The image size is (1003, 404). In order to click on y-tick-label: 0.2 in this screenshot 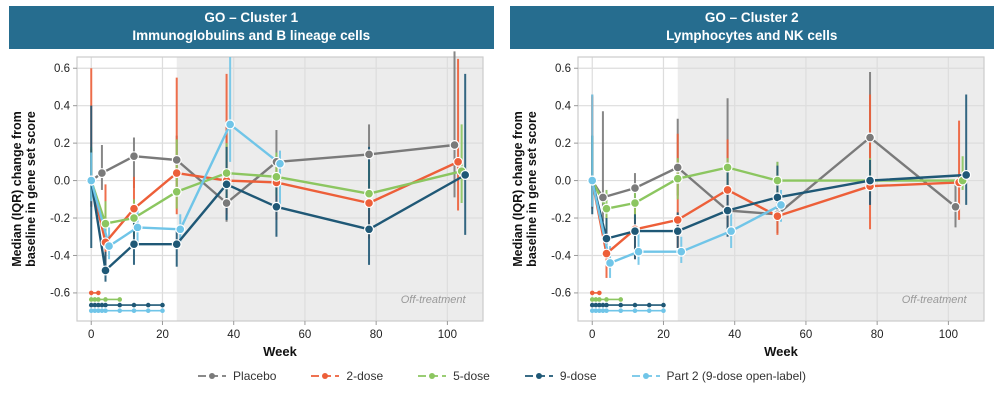, I will do `click(563, 144)`.